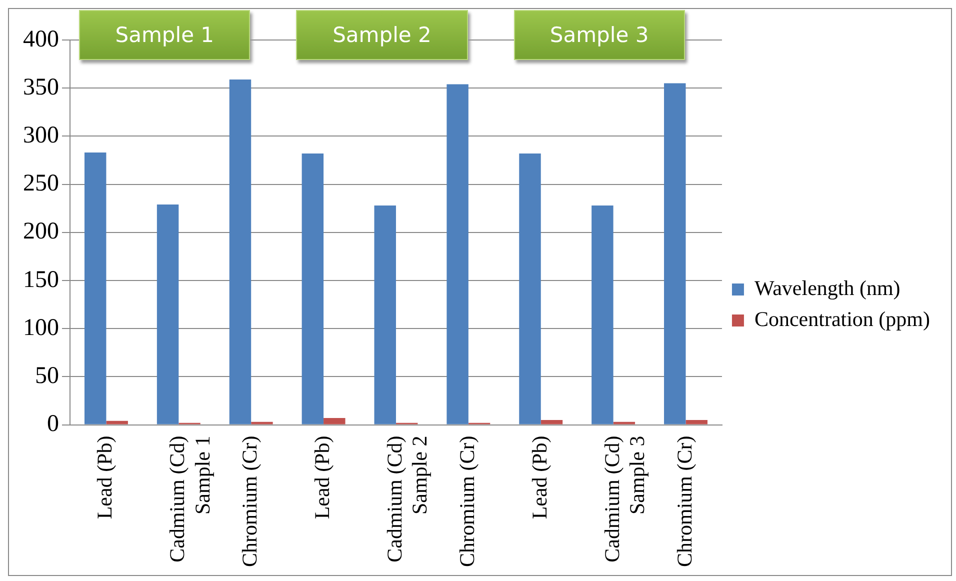 The width and height of the screenshot is (956, 581). What do you see at coordinates (41, 87) in the screenshot?
I see `y-tick-label: 350` at bounding box center [41, 87].